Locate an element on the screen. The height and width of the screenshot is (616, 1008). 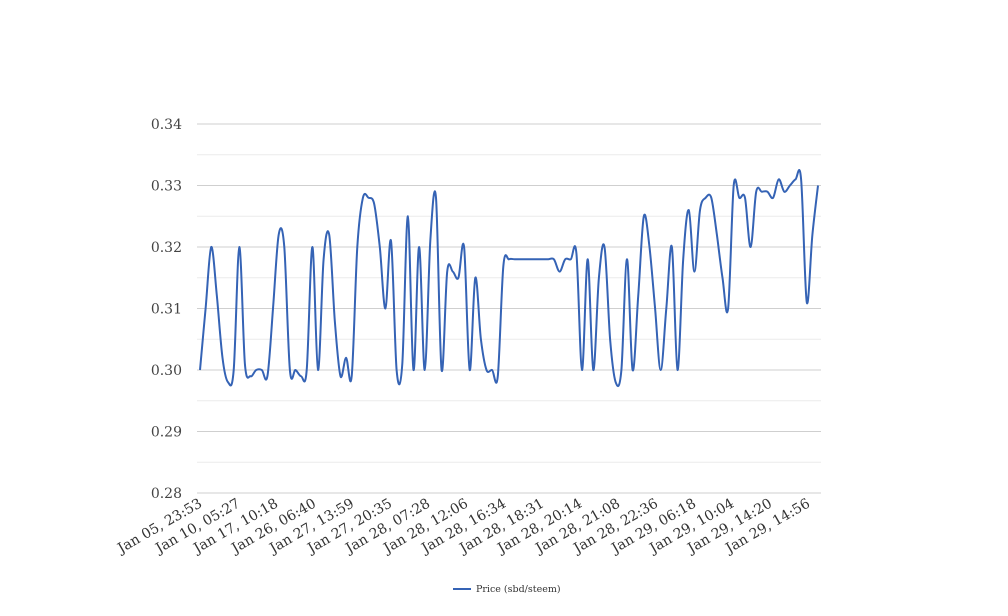
y-tick-label: 0.30 is located at coordinates (166, 371).